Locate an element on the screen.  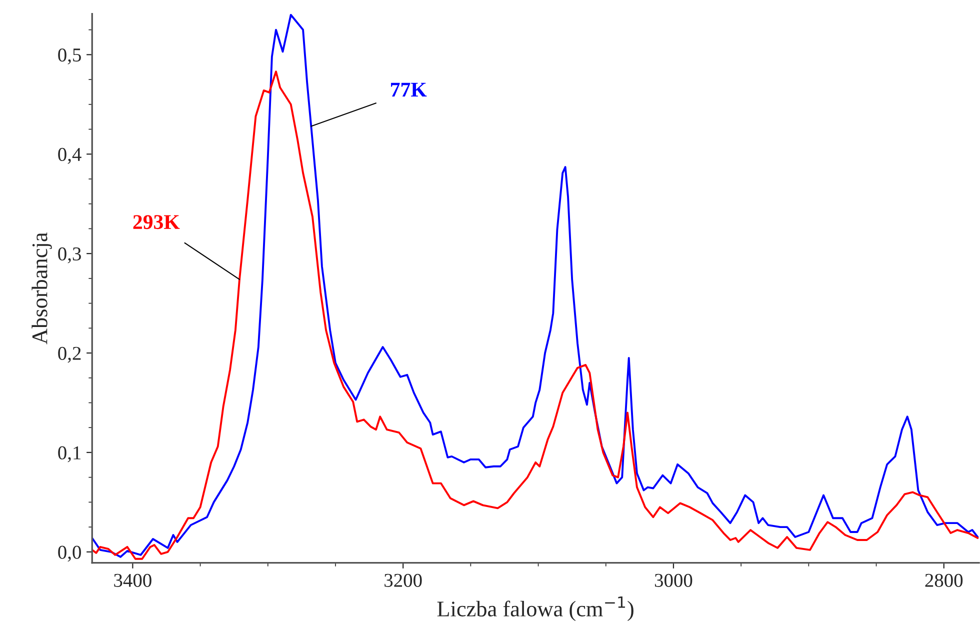
y-tick-label: 0,2 is located at coordinates (69, 354).